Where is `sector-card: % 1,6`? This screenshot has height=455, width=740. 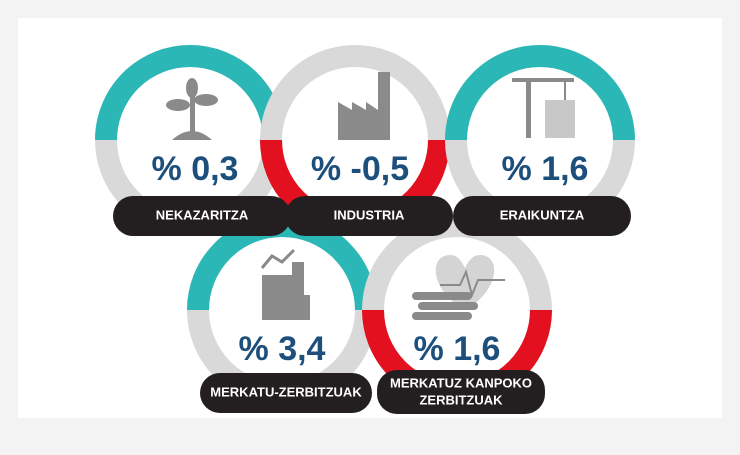 sector-card: % 1,6 is located at coordinates (457, 310).